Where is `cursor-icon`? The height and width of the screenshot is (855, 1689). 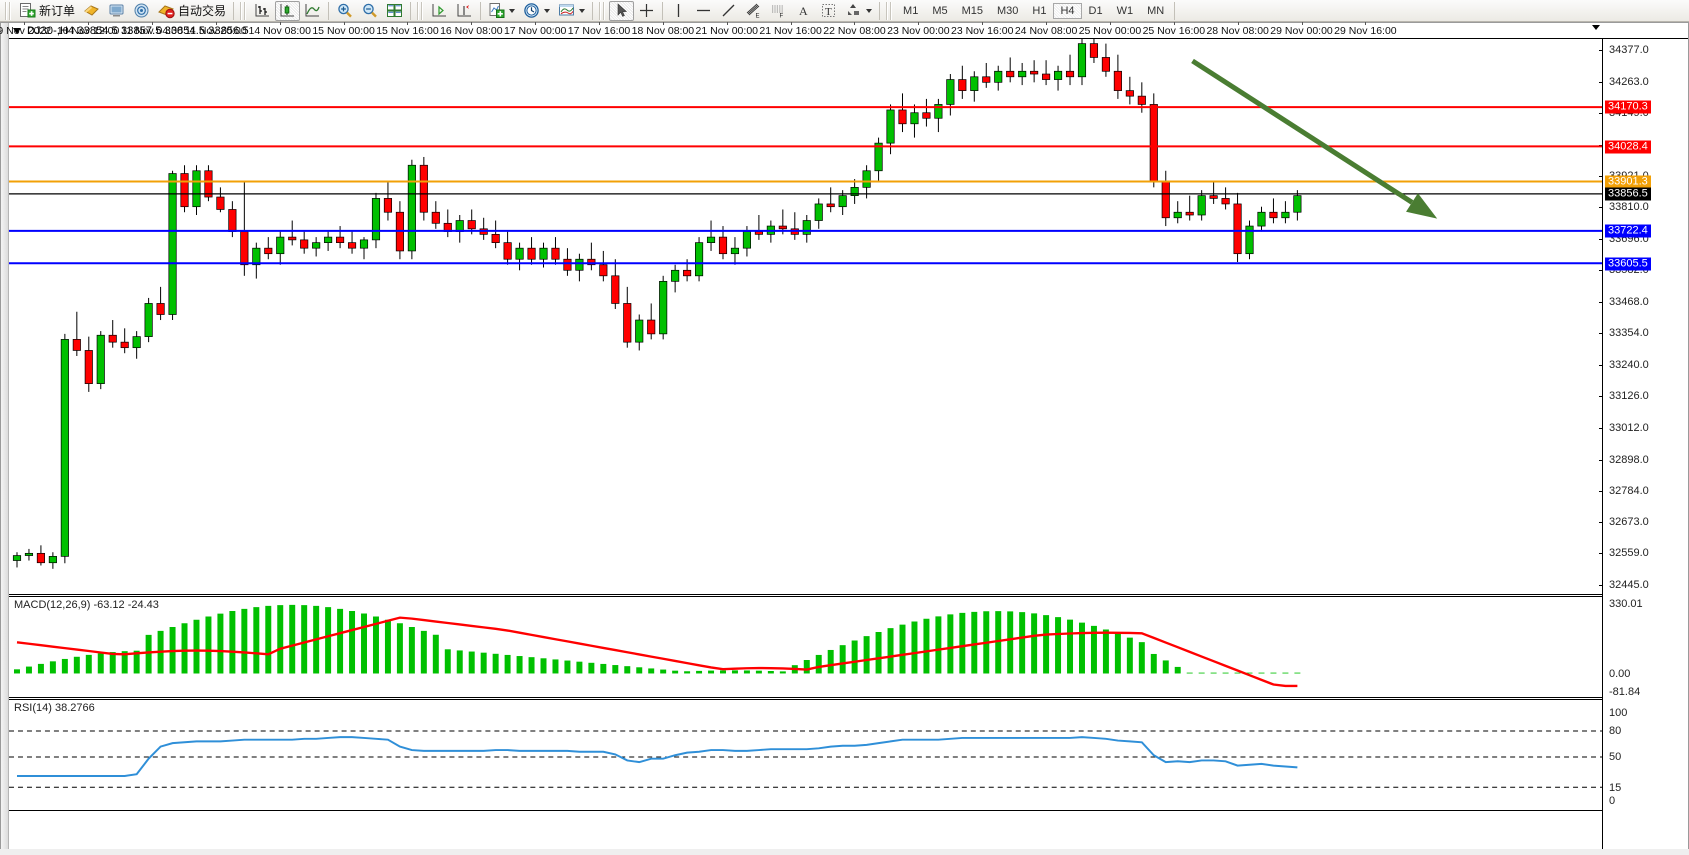
cursor-icon is located at coordinates (622, 10).